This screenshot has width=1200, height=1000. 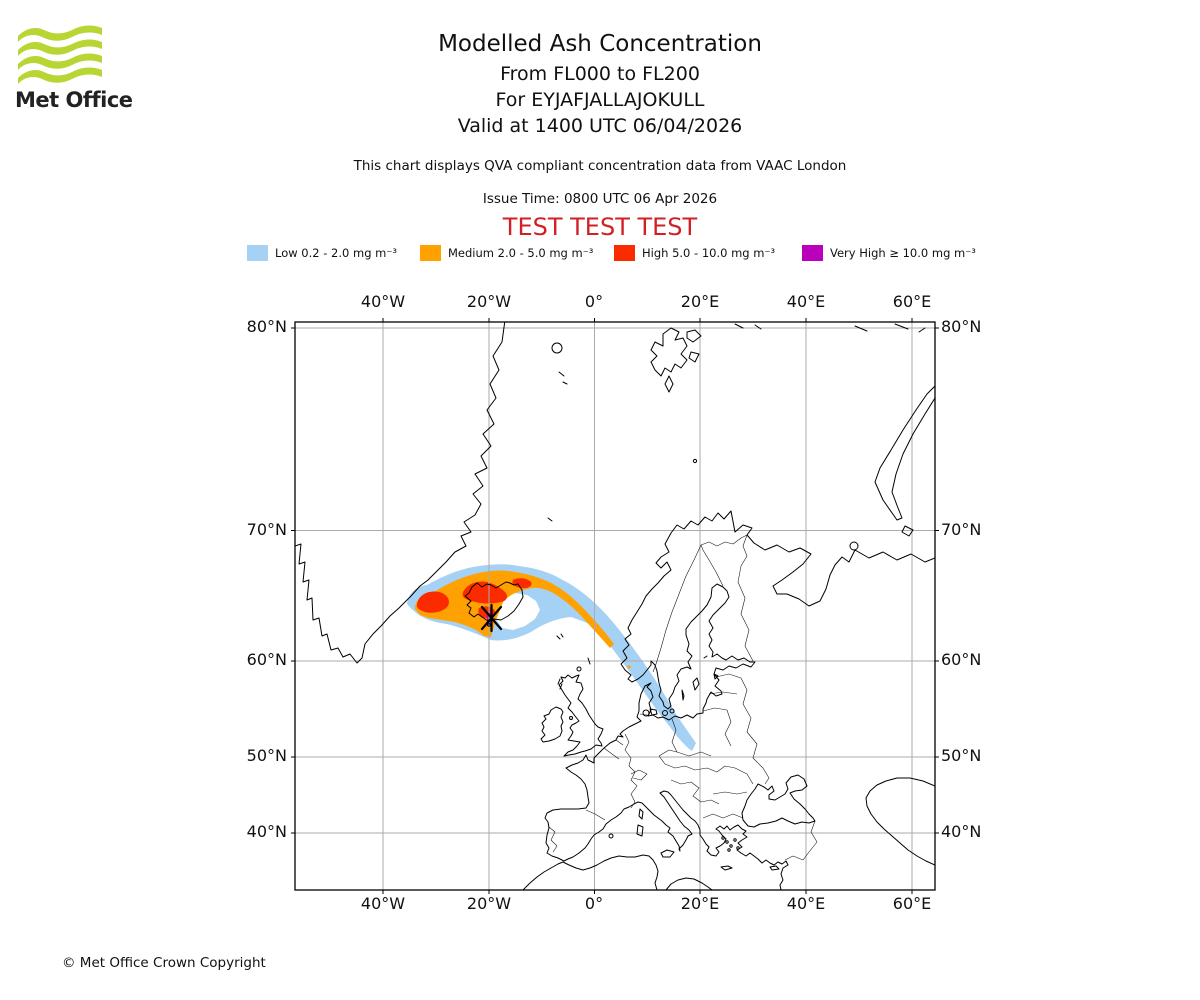 What do you see at coordinates (74, 100) in the screenshot?
I see `met-office-wordmark: Met Office` at bounding box center [74, 100].